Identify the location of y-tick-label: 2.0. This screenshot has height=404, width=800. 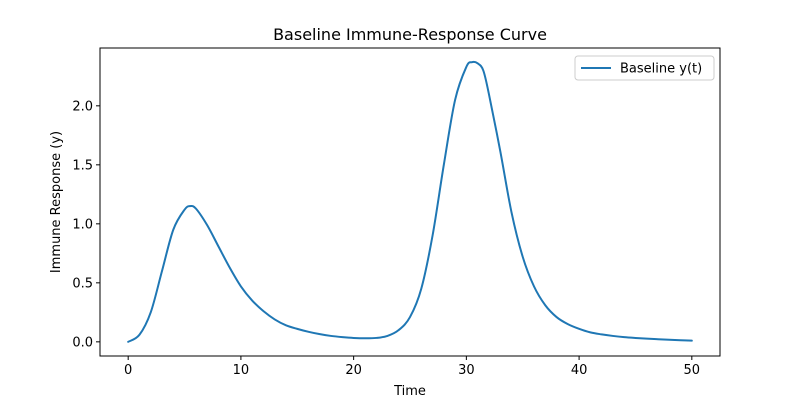
(82, 106).